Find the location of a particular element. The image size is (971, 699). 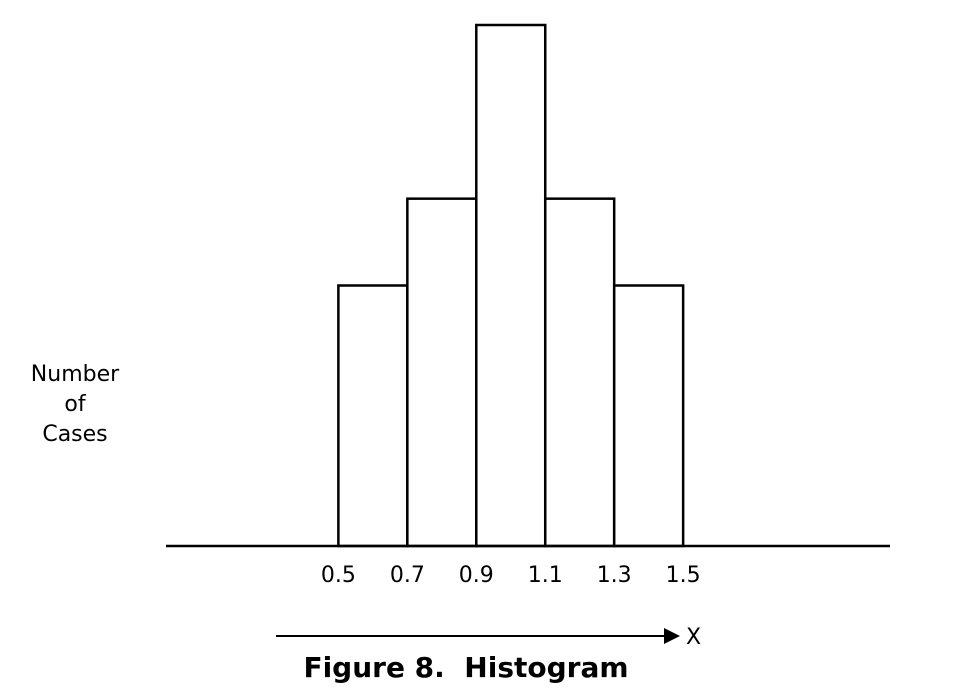

x-tick-label: 1.5 is located at coordinates (683, 575).